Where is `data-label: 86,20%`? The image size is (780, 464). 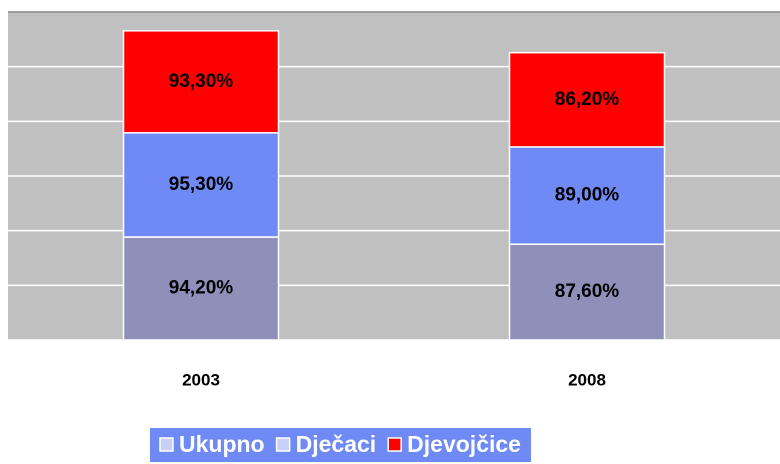 data-label: 86,20% is located at coordinates (587, 99).